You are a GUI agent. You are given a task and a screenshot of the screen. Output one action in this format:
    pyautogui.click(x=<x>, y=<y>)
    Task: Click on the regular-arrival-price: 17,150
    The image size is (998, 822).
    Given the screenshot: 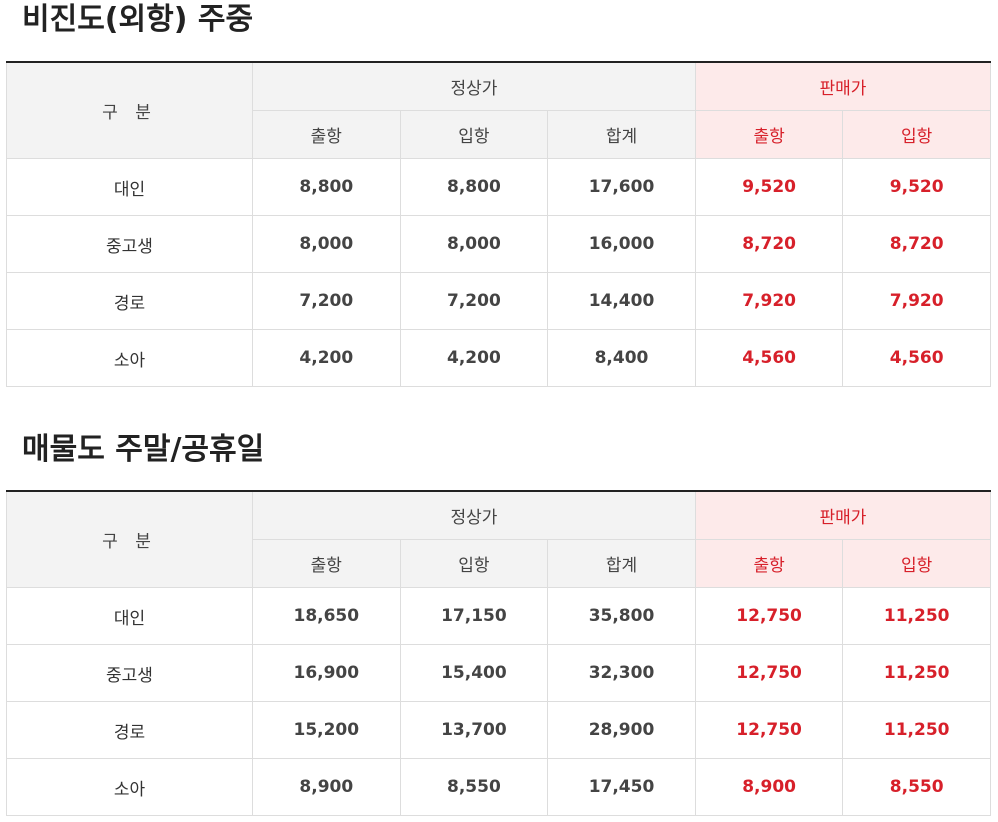 What is the action you would take?
    pyautogui.click(x=474, y=616)
    